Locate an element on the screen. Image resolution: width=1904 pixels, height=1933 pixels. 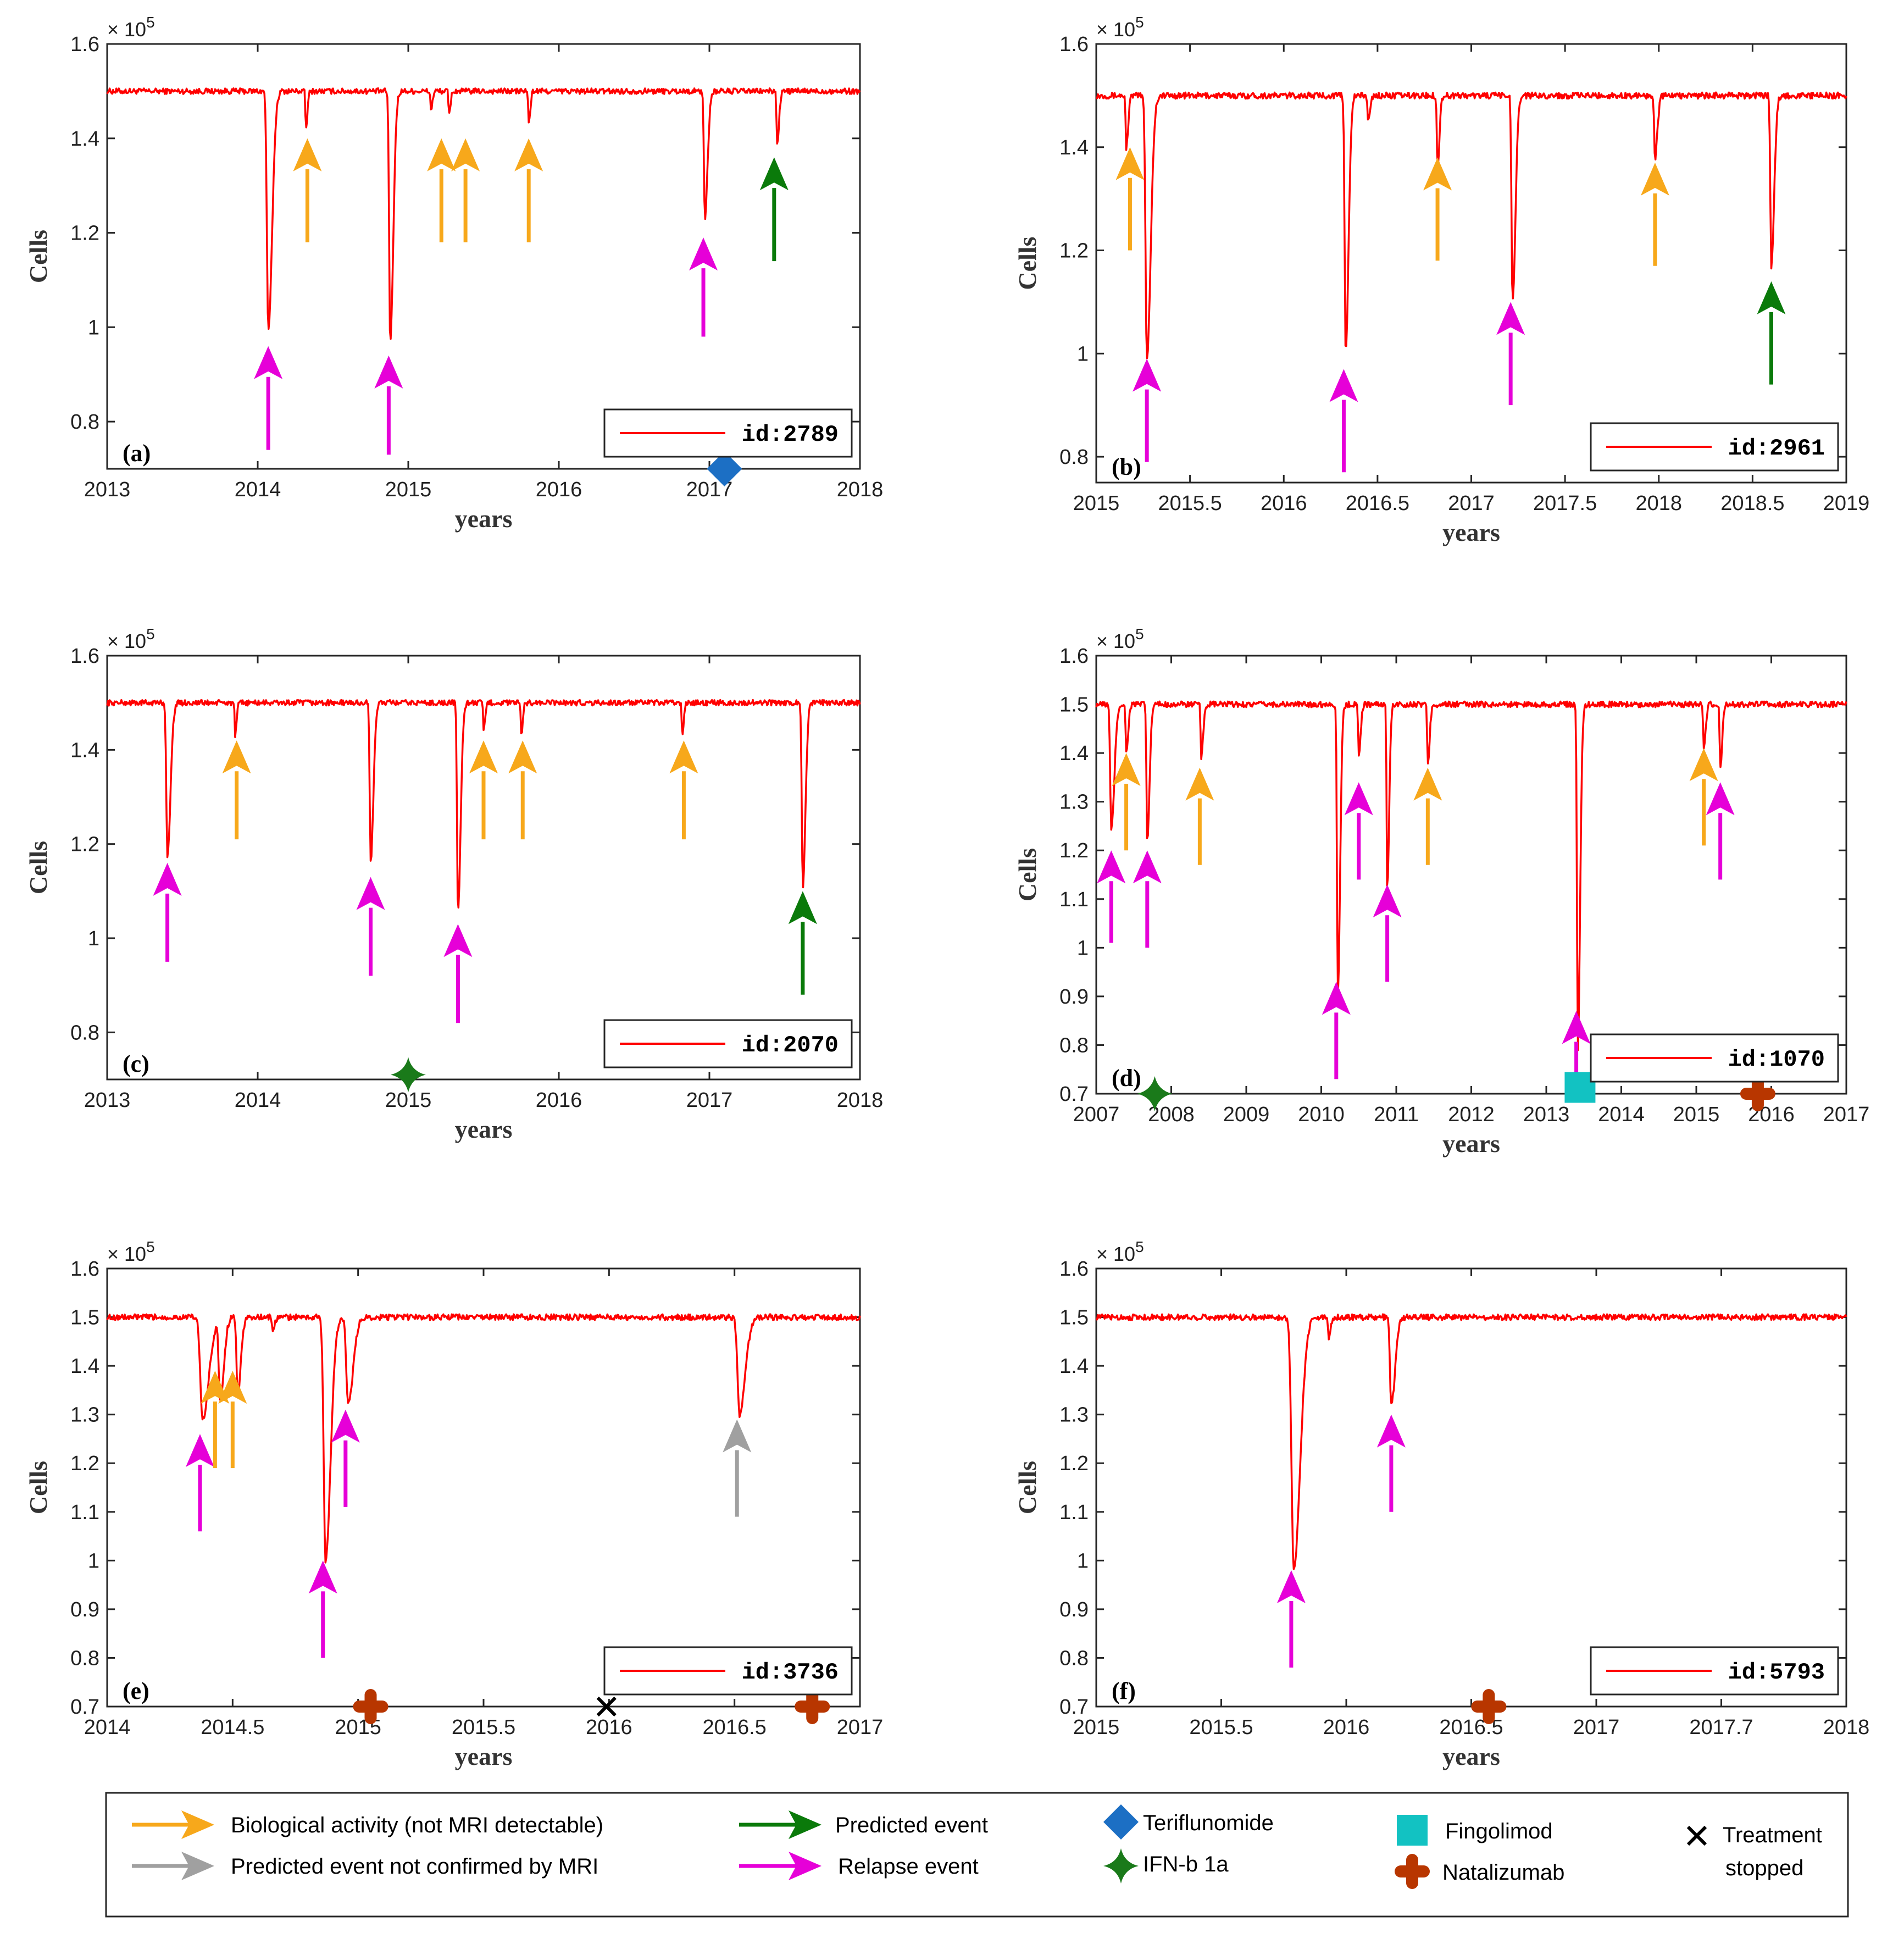
x-tick-label: 2014.5 is located at coordinates (232, 1727).